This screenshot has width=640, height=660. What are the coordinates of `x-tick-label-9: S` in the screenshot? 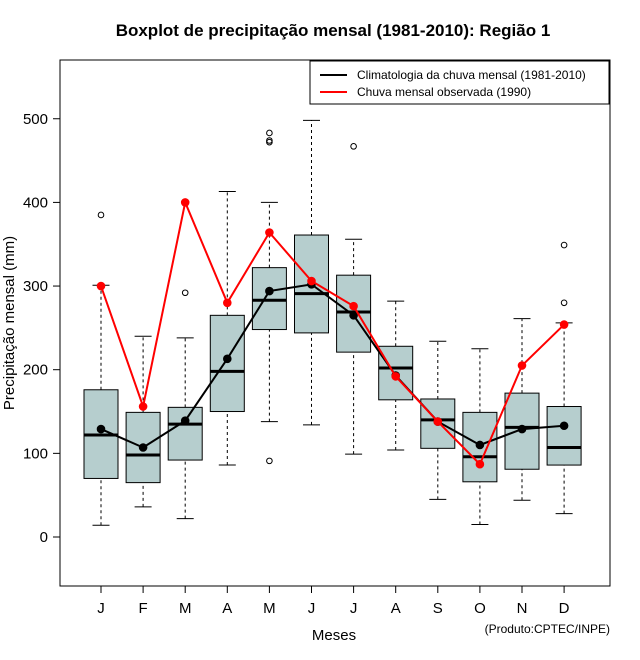 It's located at (438, 608).